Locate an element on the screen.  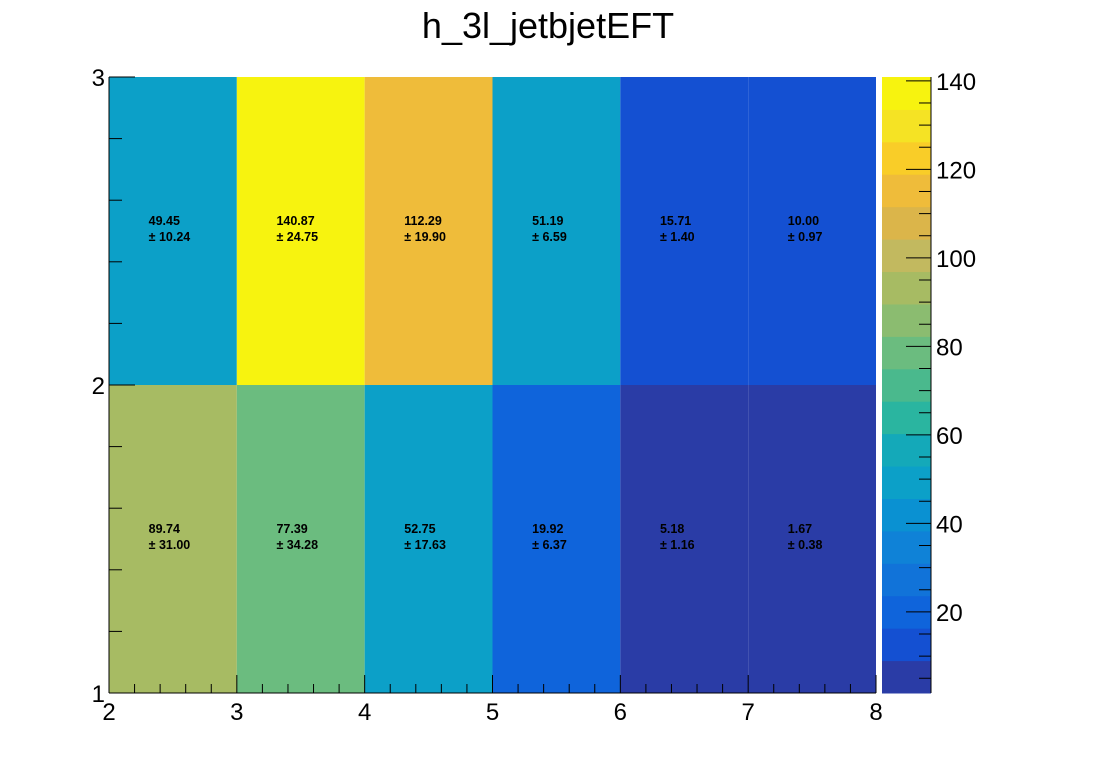
cell-error-label: ± 0.38 is located at coordinates (805, 545).